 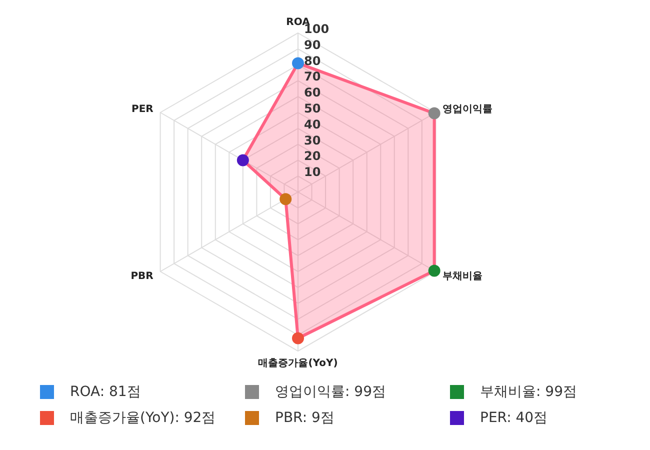 What do you see at coordinates (143, 110) in the screenshot?
I see `spoke-label: PER` at bounding box center [143, 110].